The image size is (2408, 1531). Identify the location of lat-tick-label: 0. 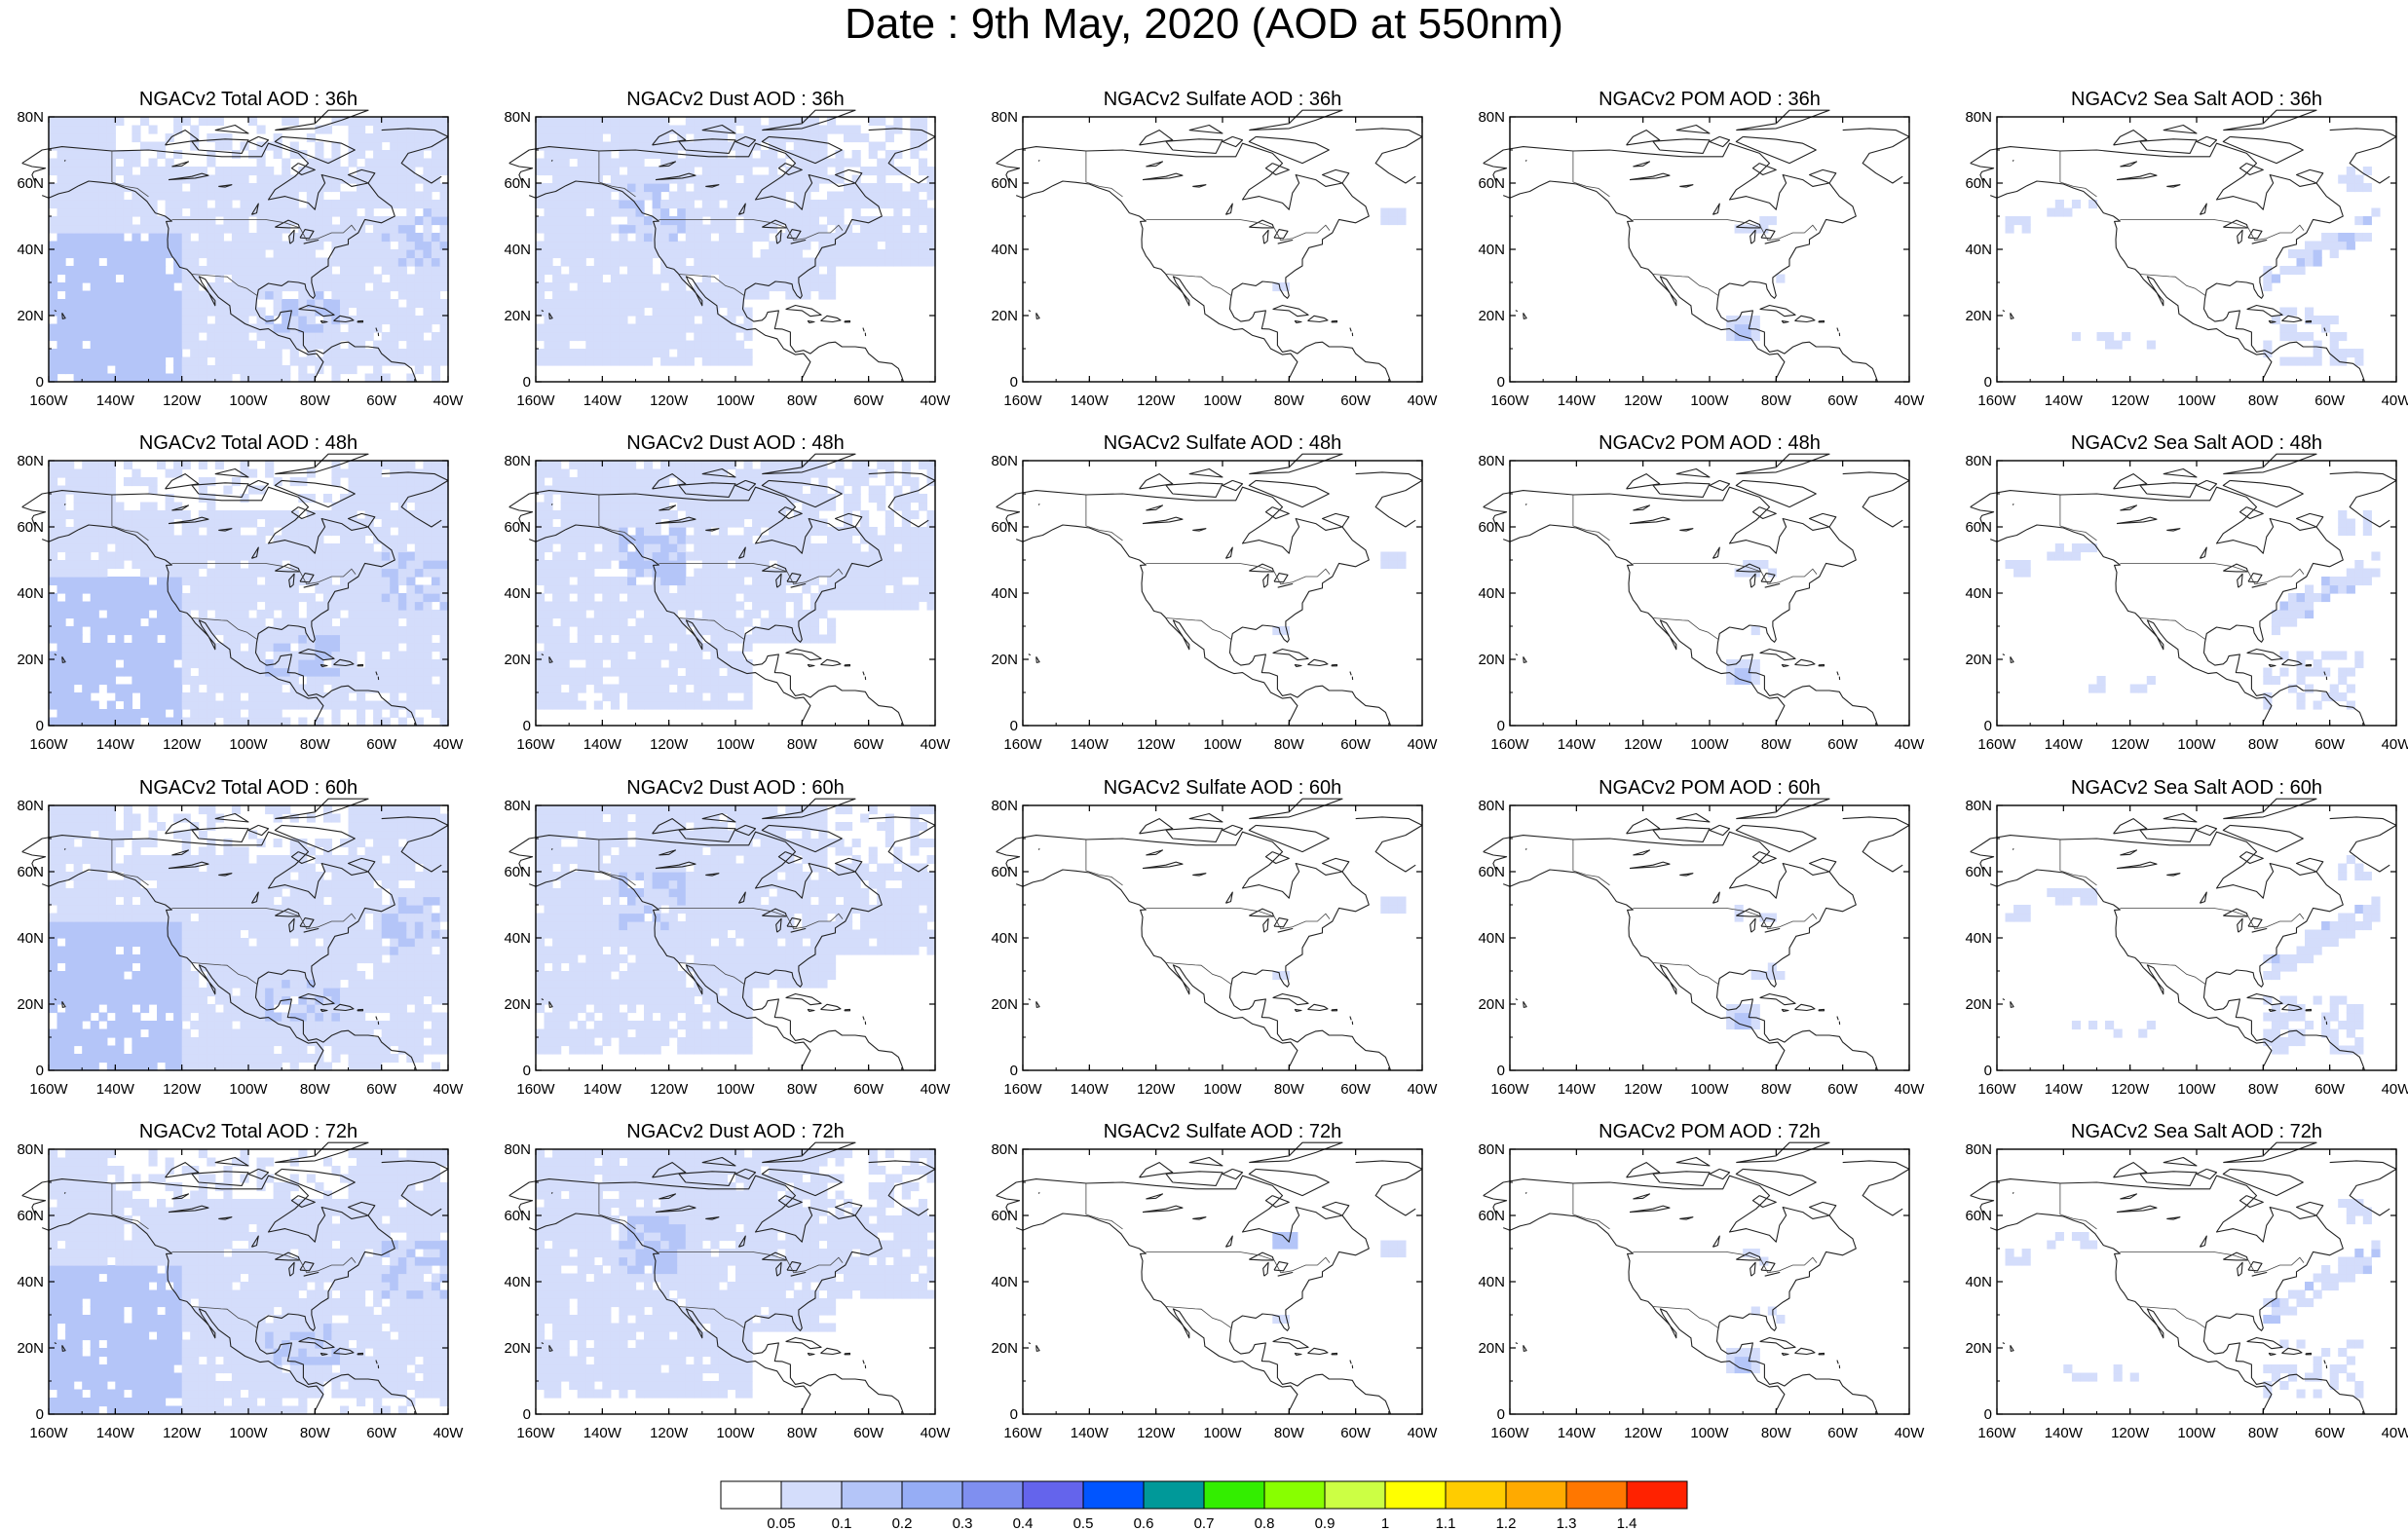
(1988, 1414).